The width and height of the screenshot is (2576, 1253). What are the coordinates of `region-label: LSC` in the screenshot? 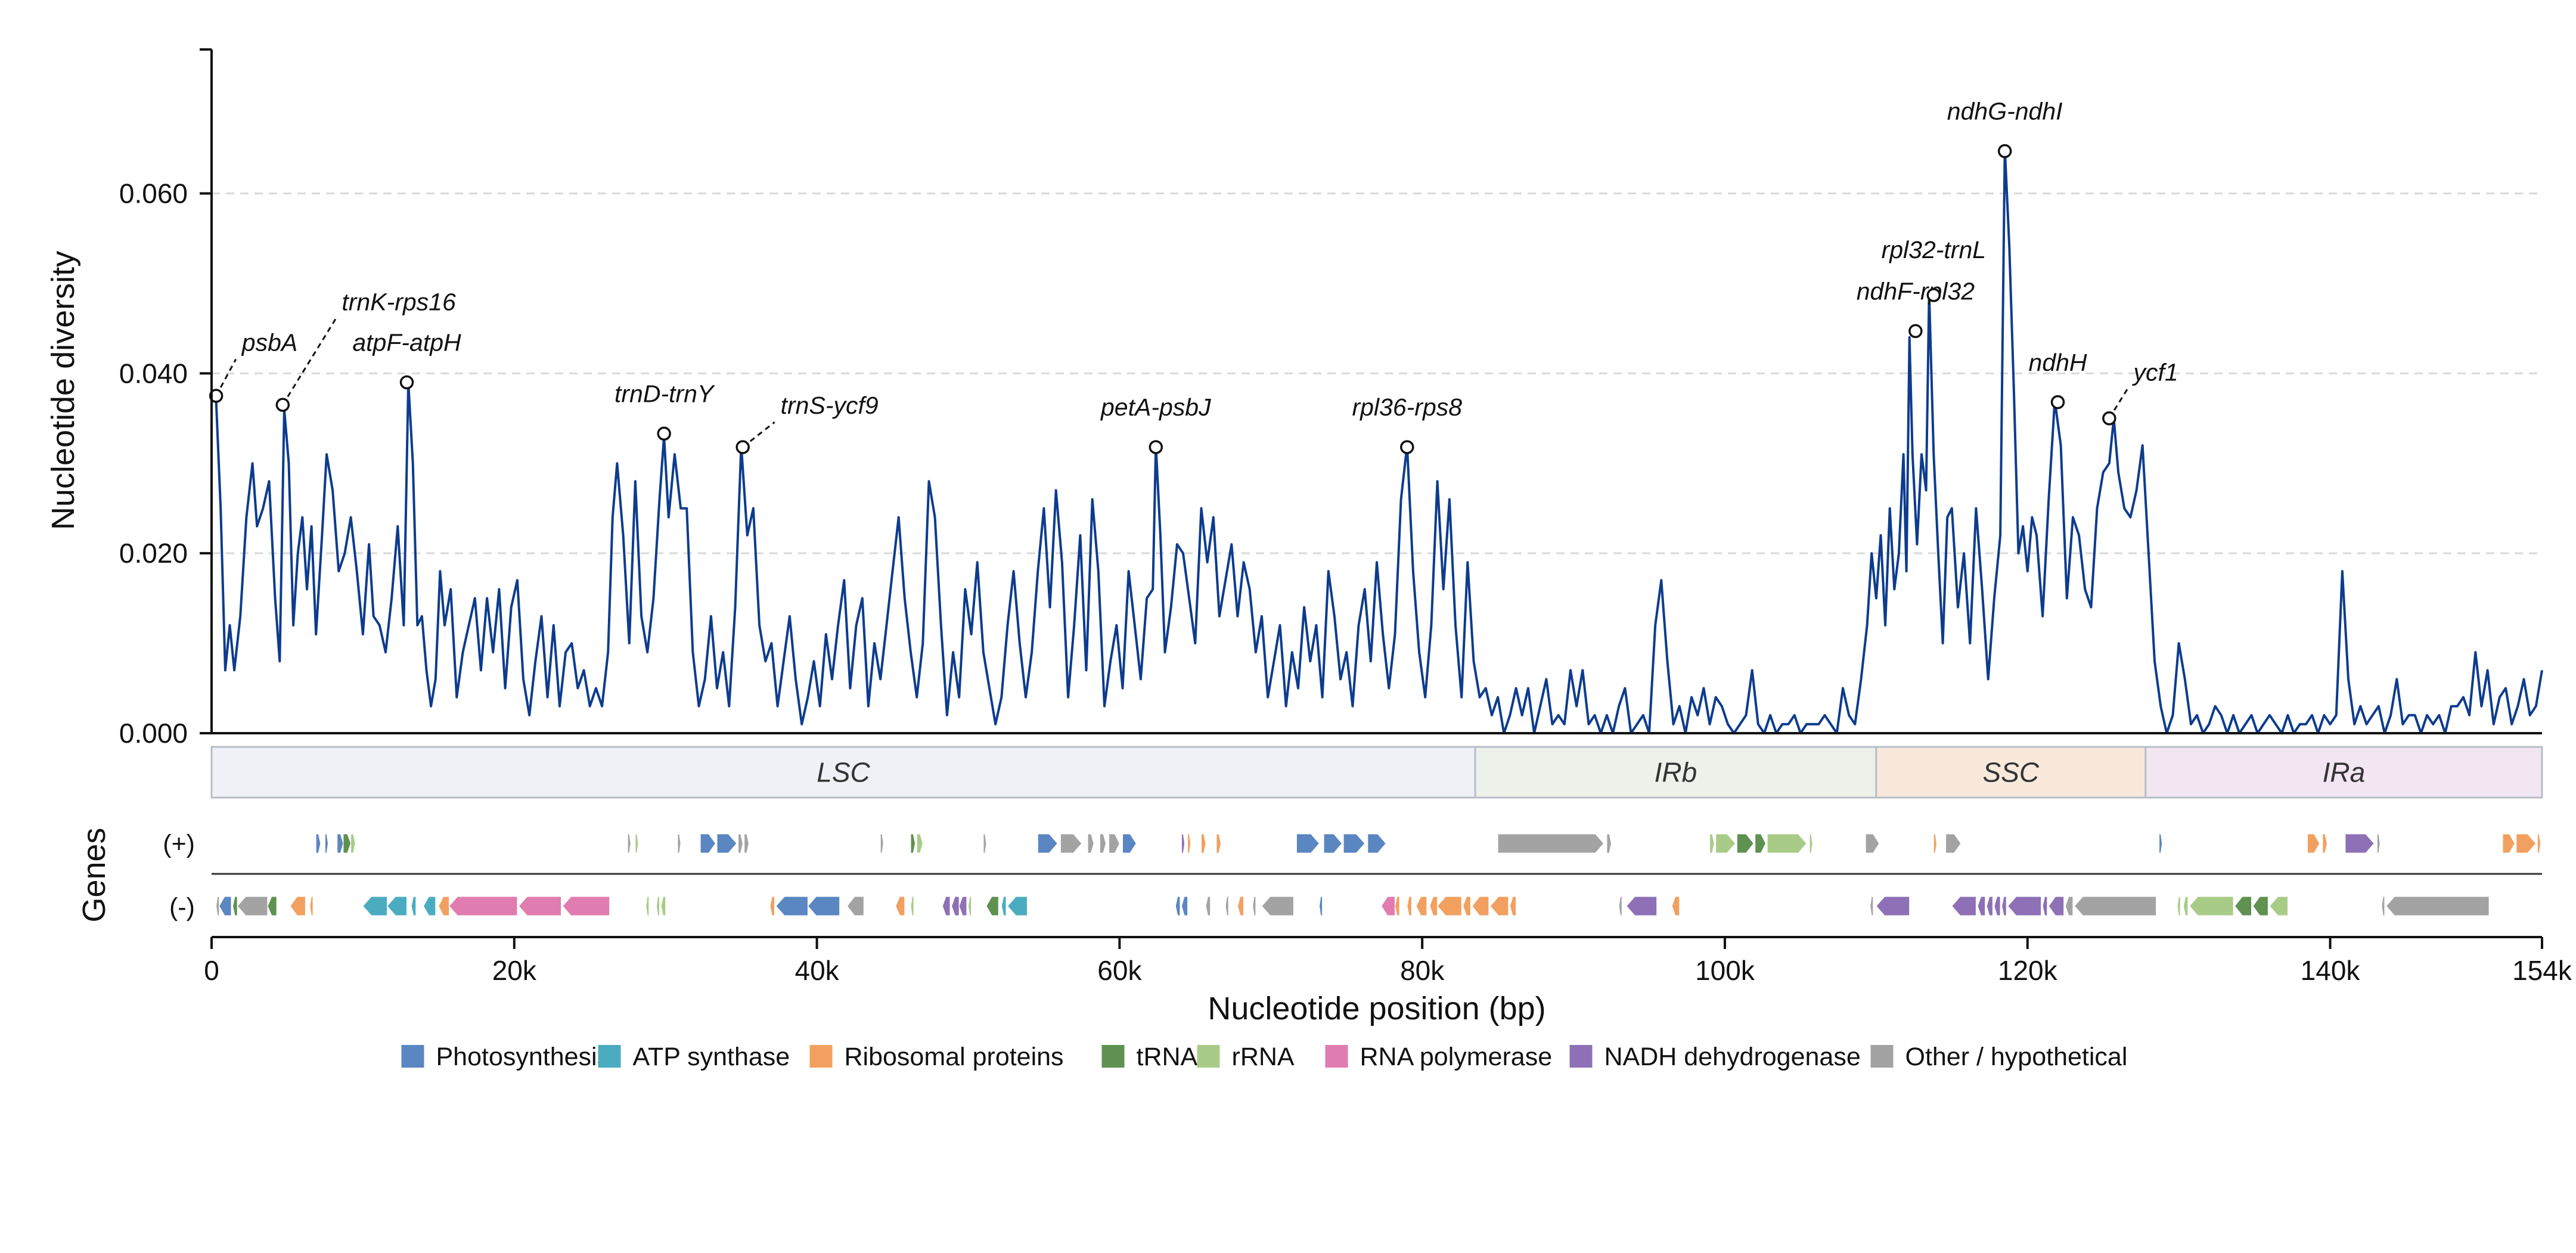 It's located at (844, 772).